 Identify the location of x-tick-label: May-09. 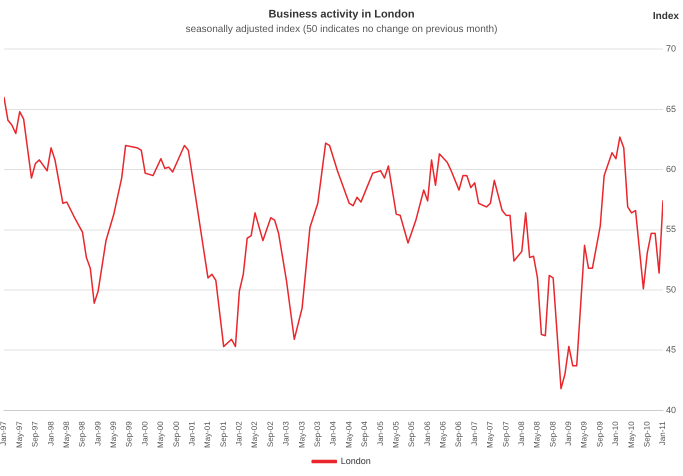
(584, 434).